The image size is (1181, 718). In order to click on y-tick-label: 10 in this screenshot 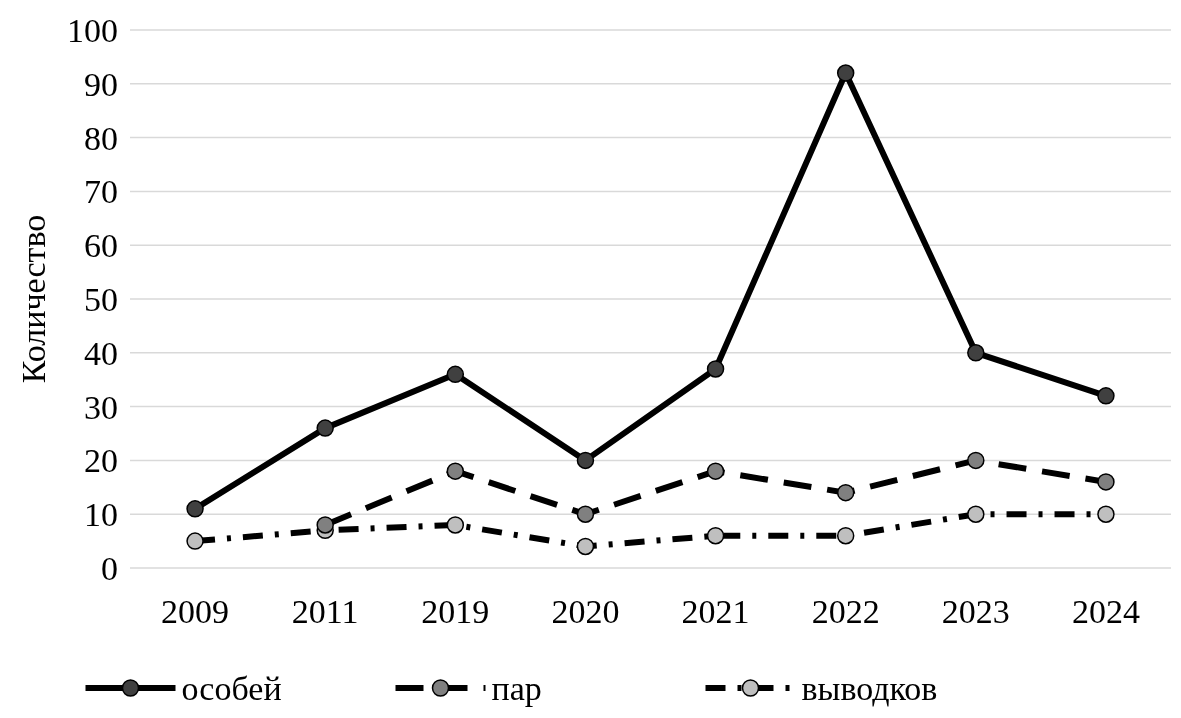, I will do `click(101, 515)`.